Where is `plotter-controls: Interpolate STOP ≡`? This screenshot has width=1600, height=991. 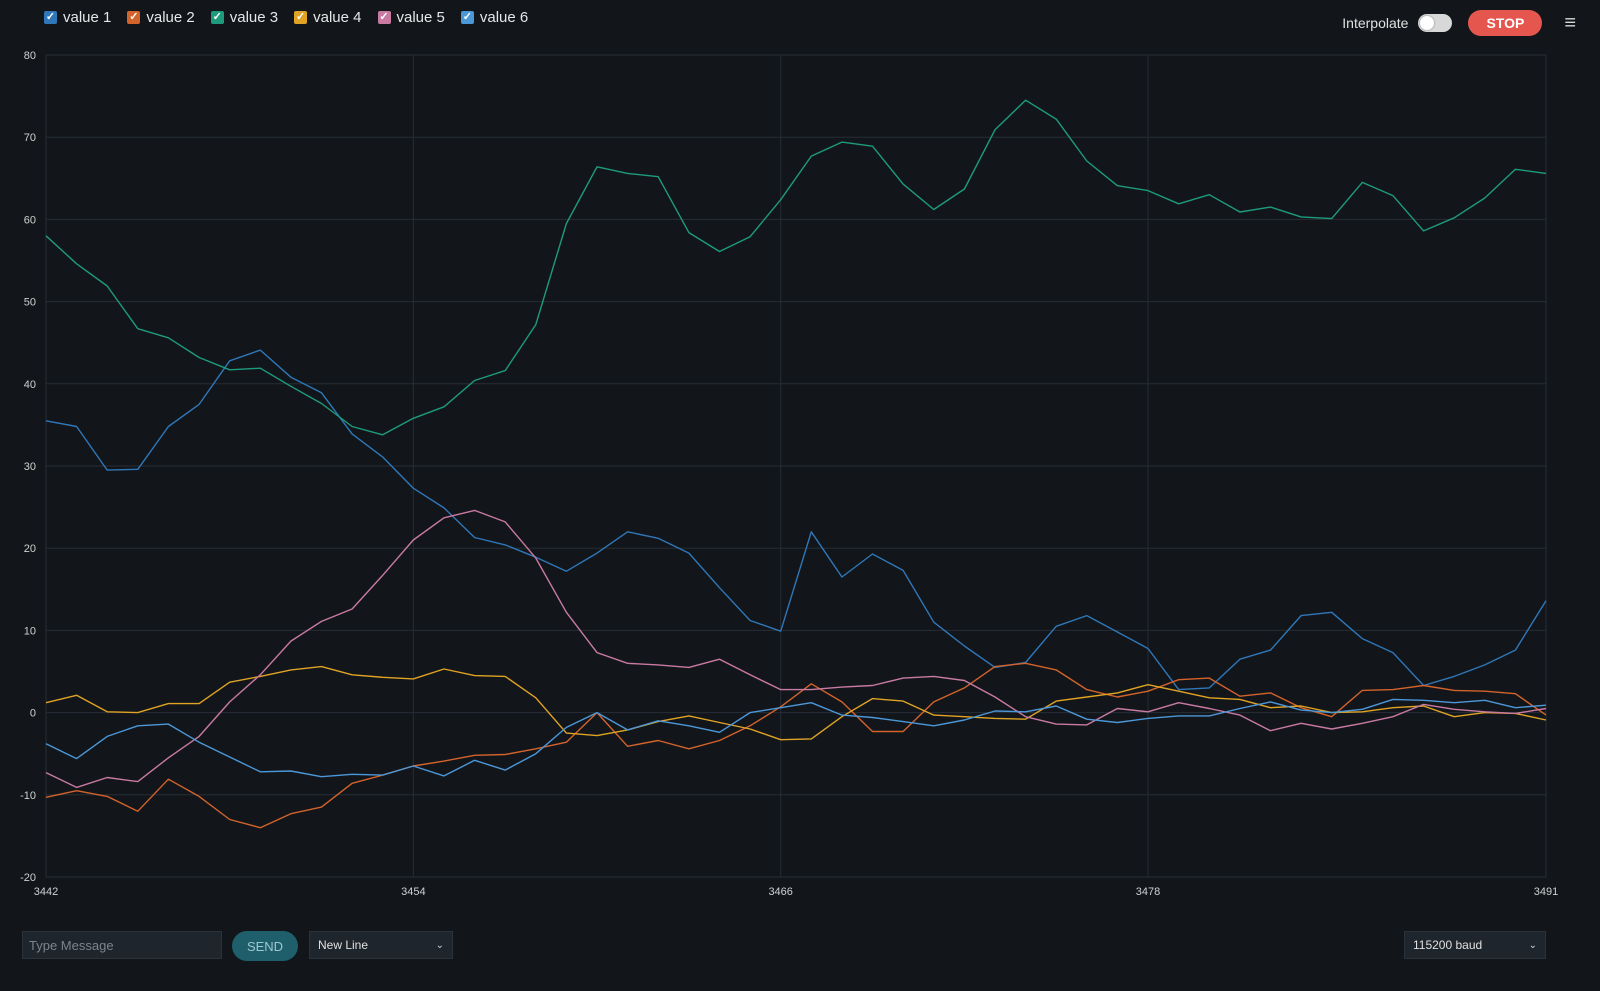 plotter-controls: Interpolate STOP ≡ is located at coordinates (1459, 23).